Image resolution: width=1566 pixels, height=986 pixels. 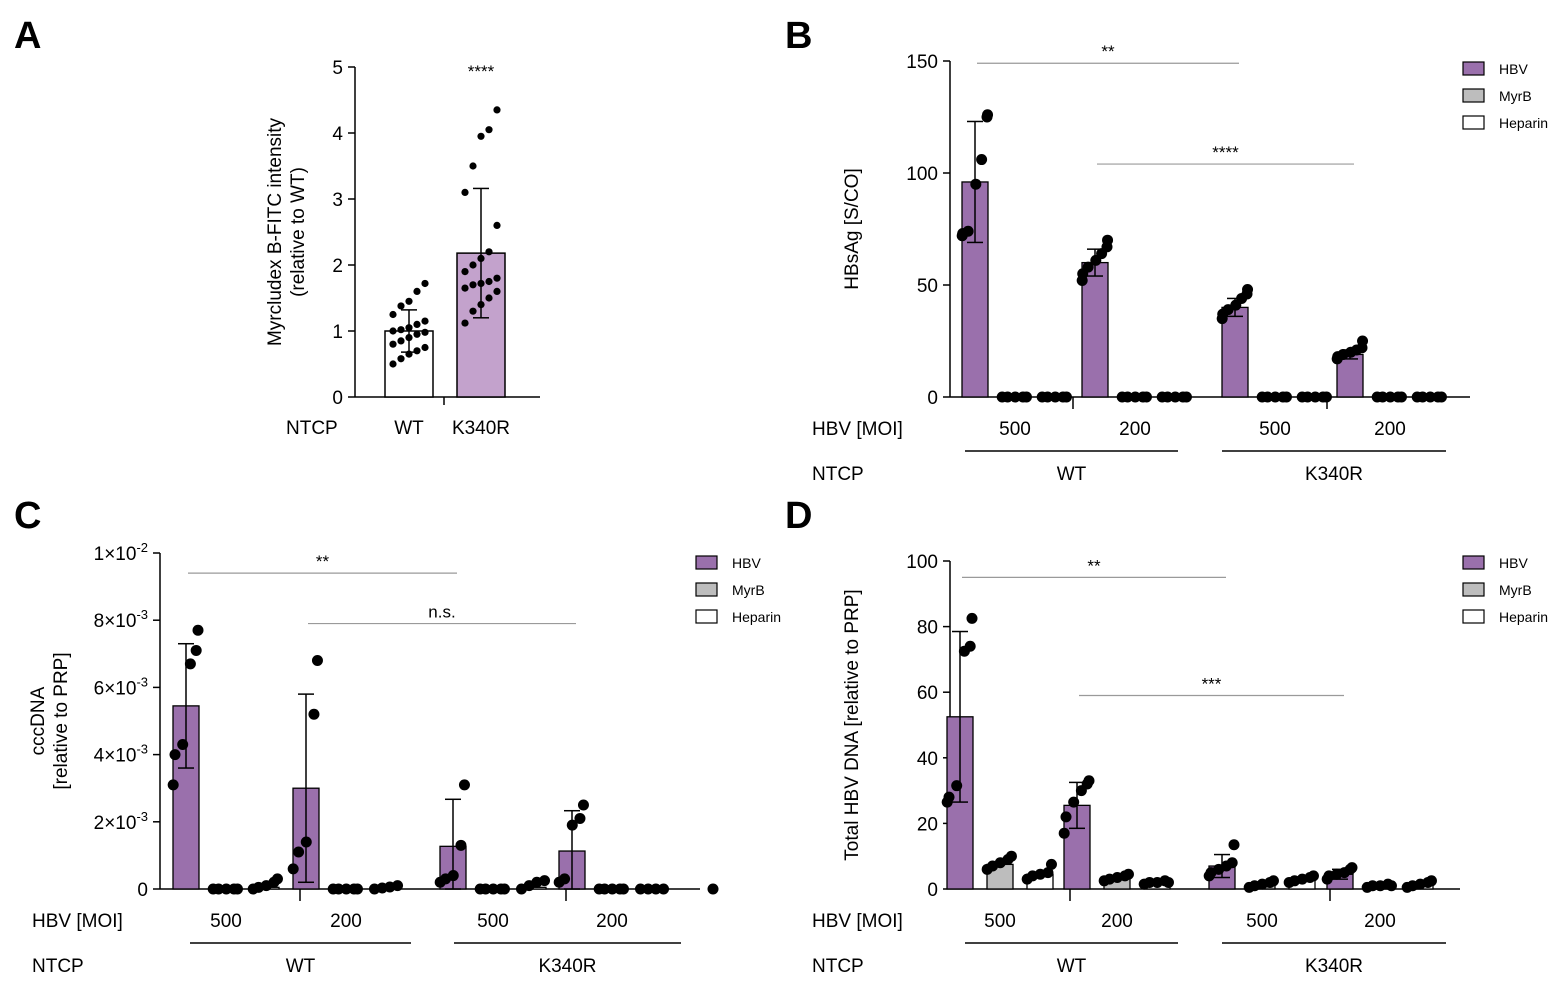 I want to click on panel-letter-a: A, so click(x=27, y=36).